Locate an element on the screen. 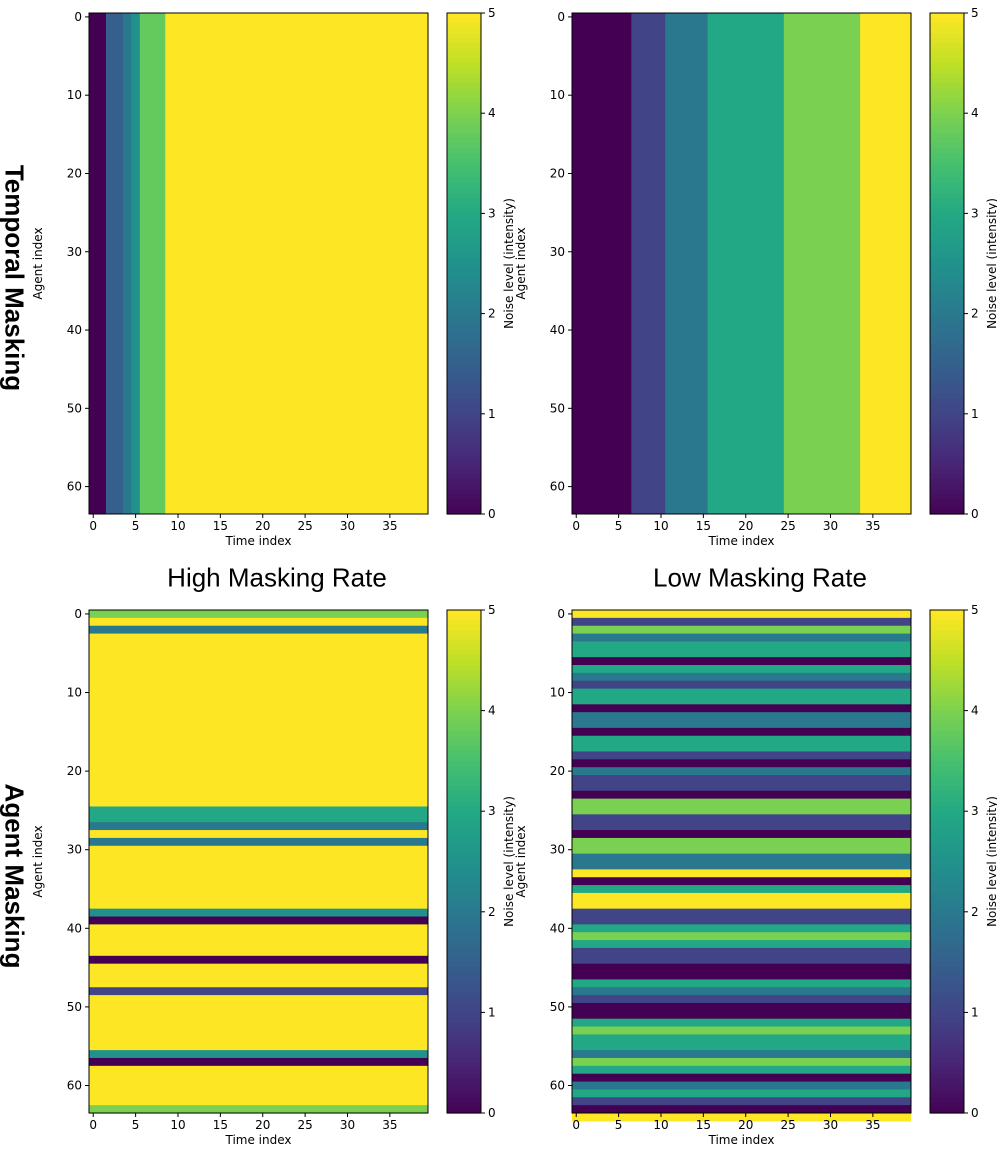 The height and width of the screenshot is (1157, 997). colorbar-tick-label: 2 is located at coordinates (975, 912).